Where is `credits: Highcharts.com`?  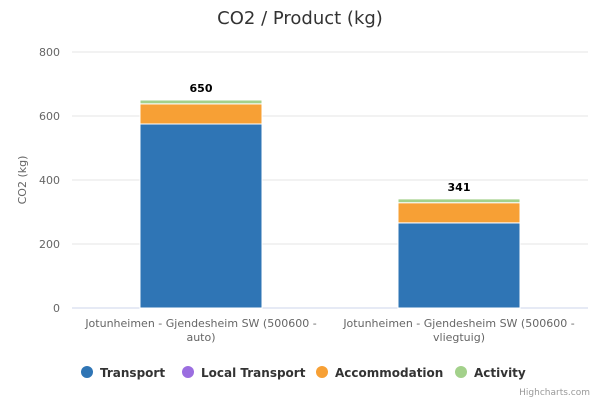 credits: Highcharts.com is located at coordinates (554, 393).